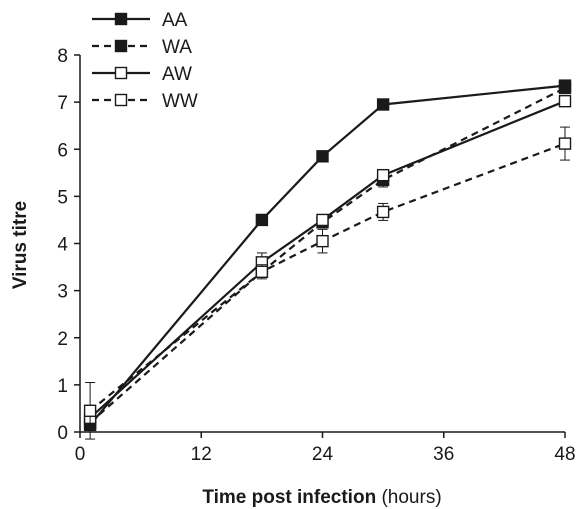  What do you see at coordinates (140, 20) in the screenshot?
I see `legend-item-aa: AA` at bounding box center [140, 20].